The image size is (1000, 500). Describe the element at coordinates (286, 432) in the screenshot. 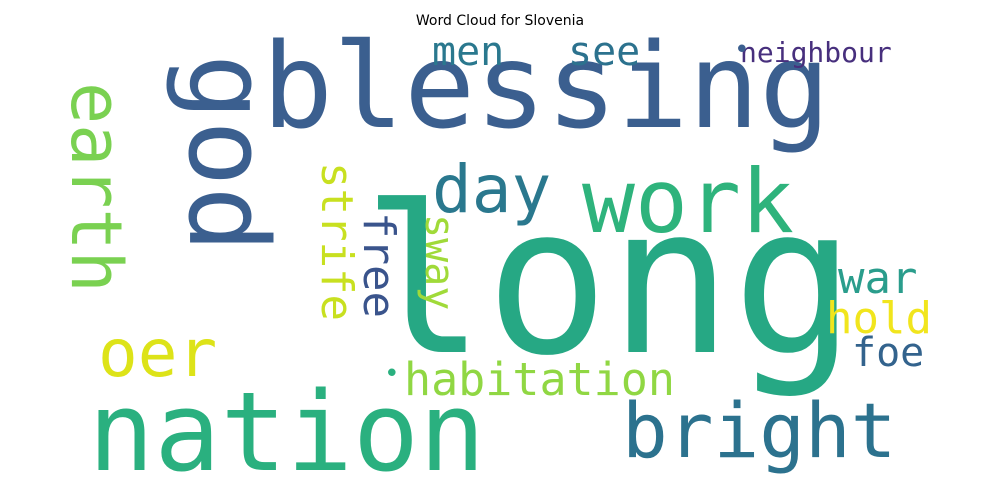

I see `word-nation: nation` at that location.